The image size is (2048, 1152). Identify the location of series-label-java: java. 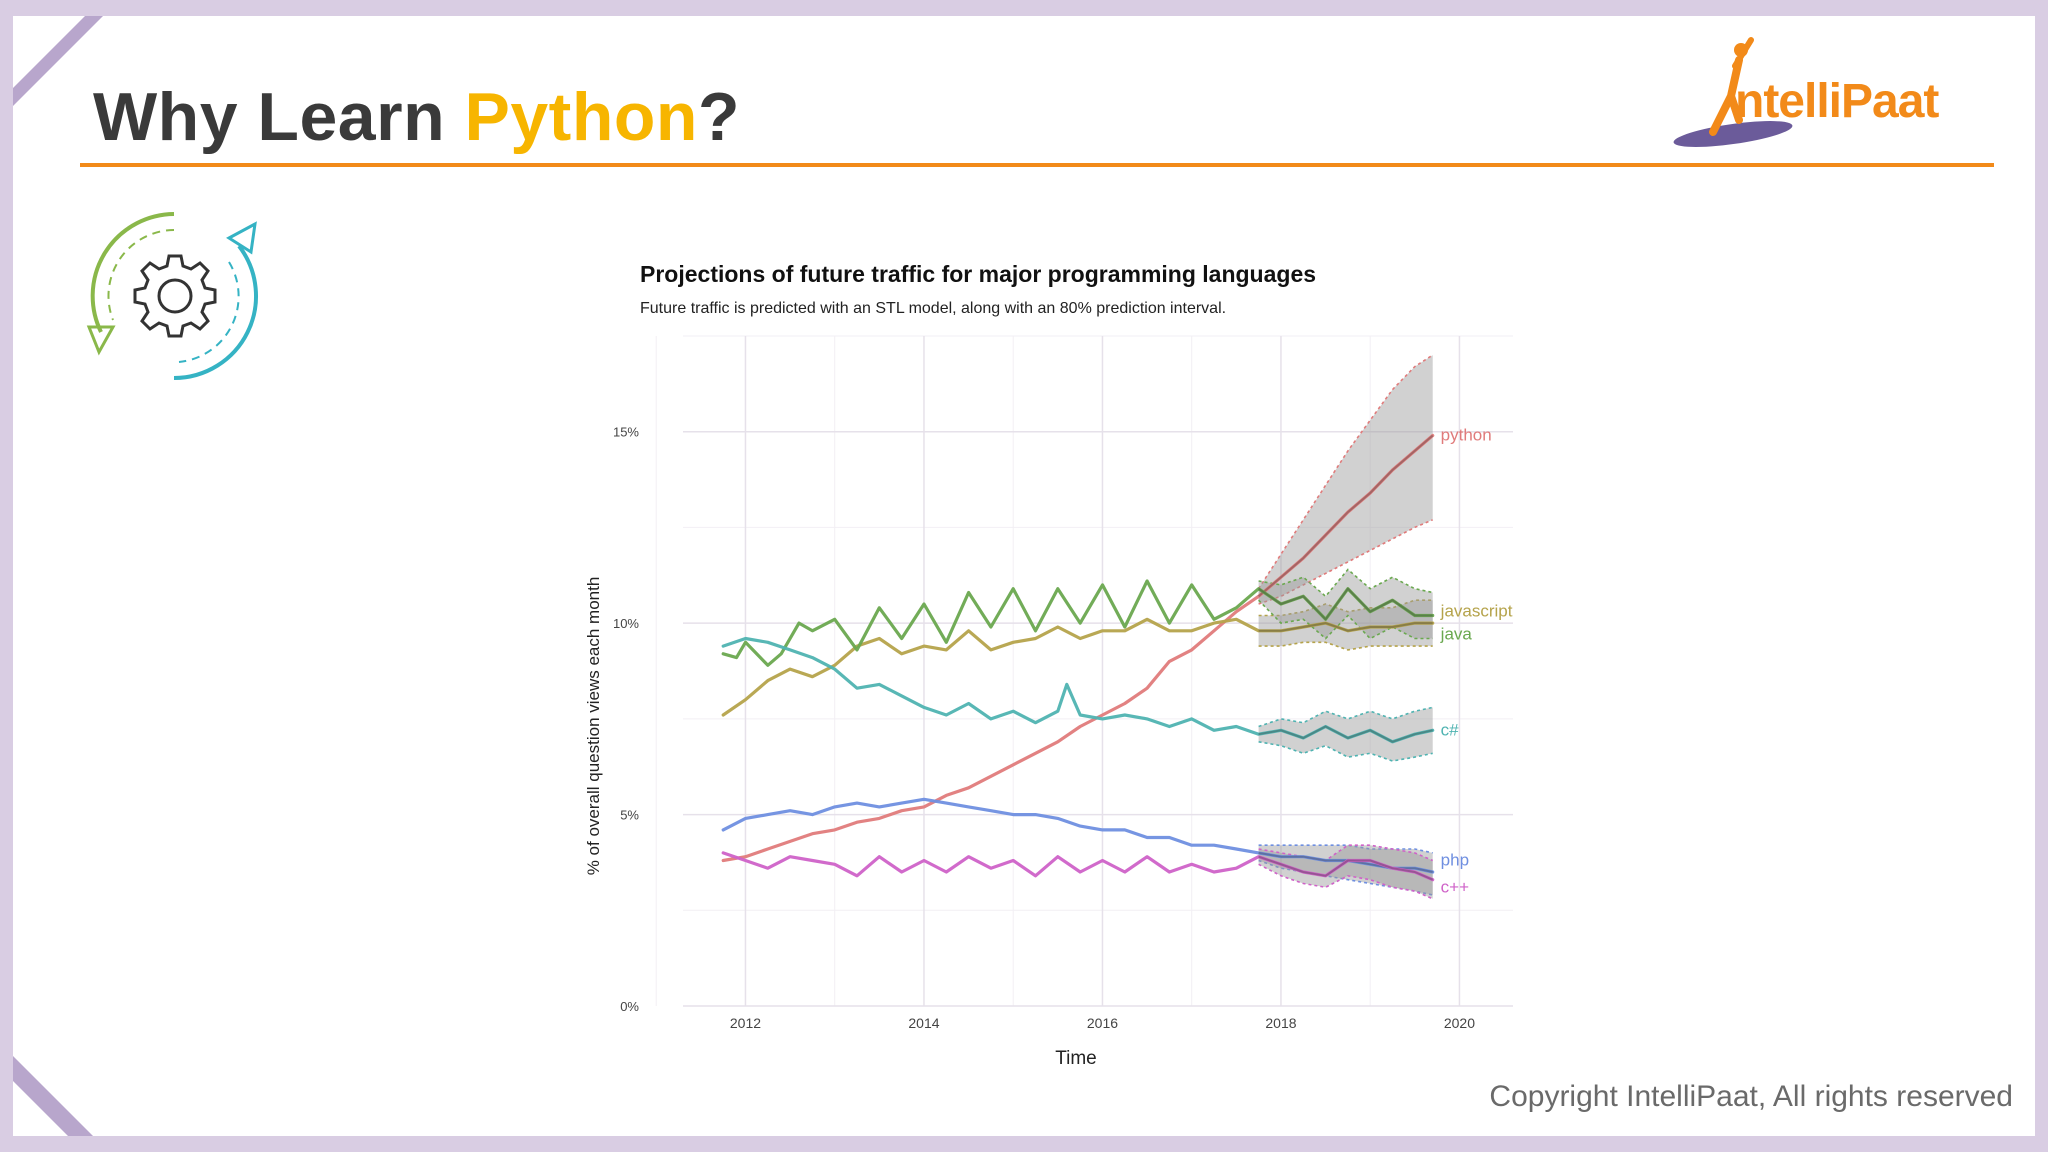
(1456, 634).